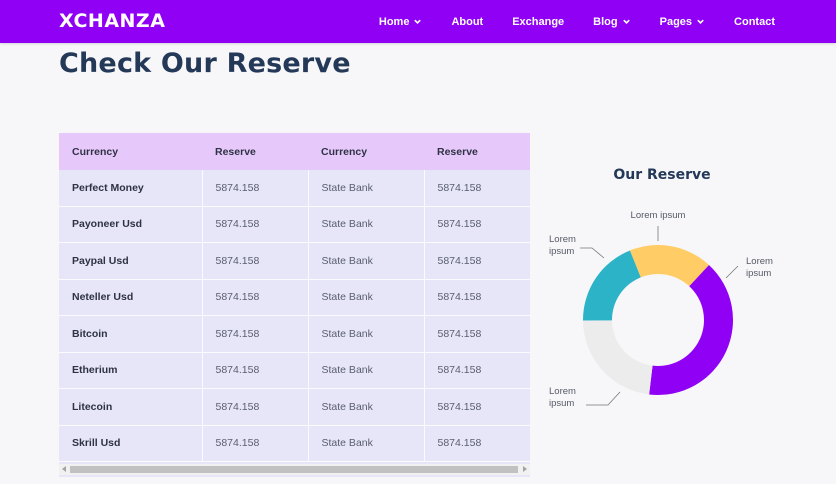 This screenshot has height=484, width=836. I want to click on nav-item-pages: Pages, so click(682, 22).